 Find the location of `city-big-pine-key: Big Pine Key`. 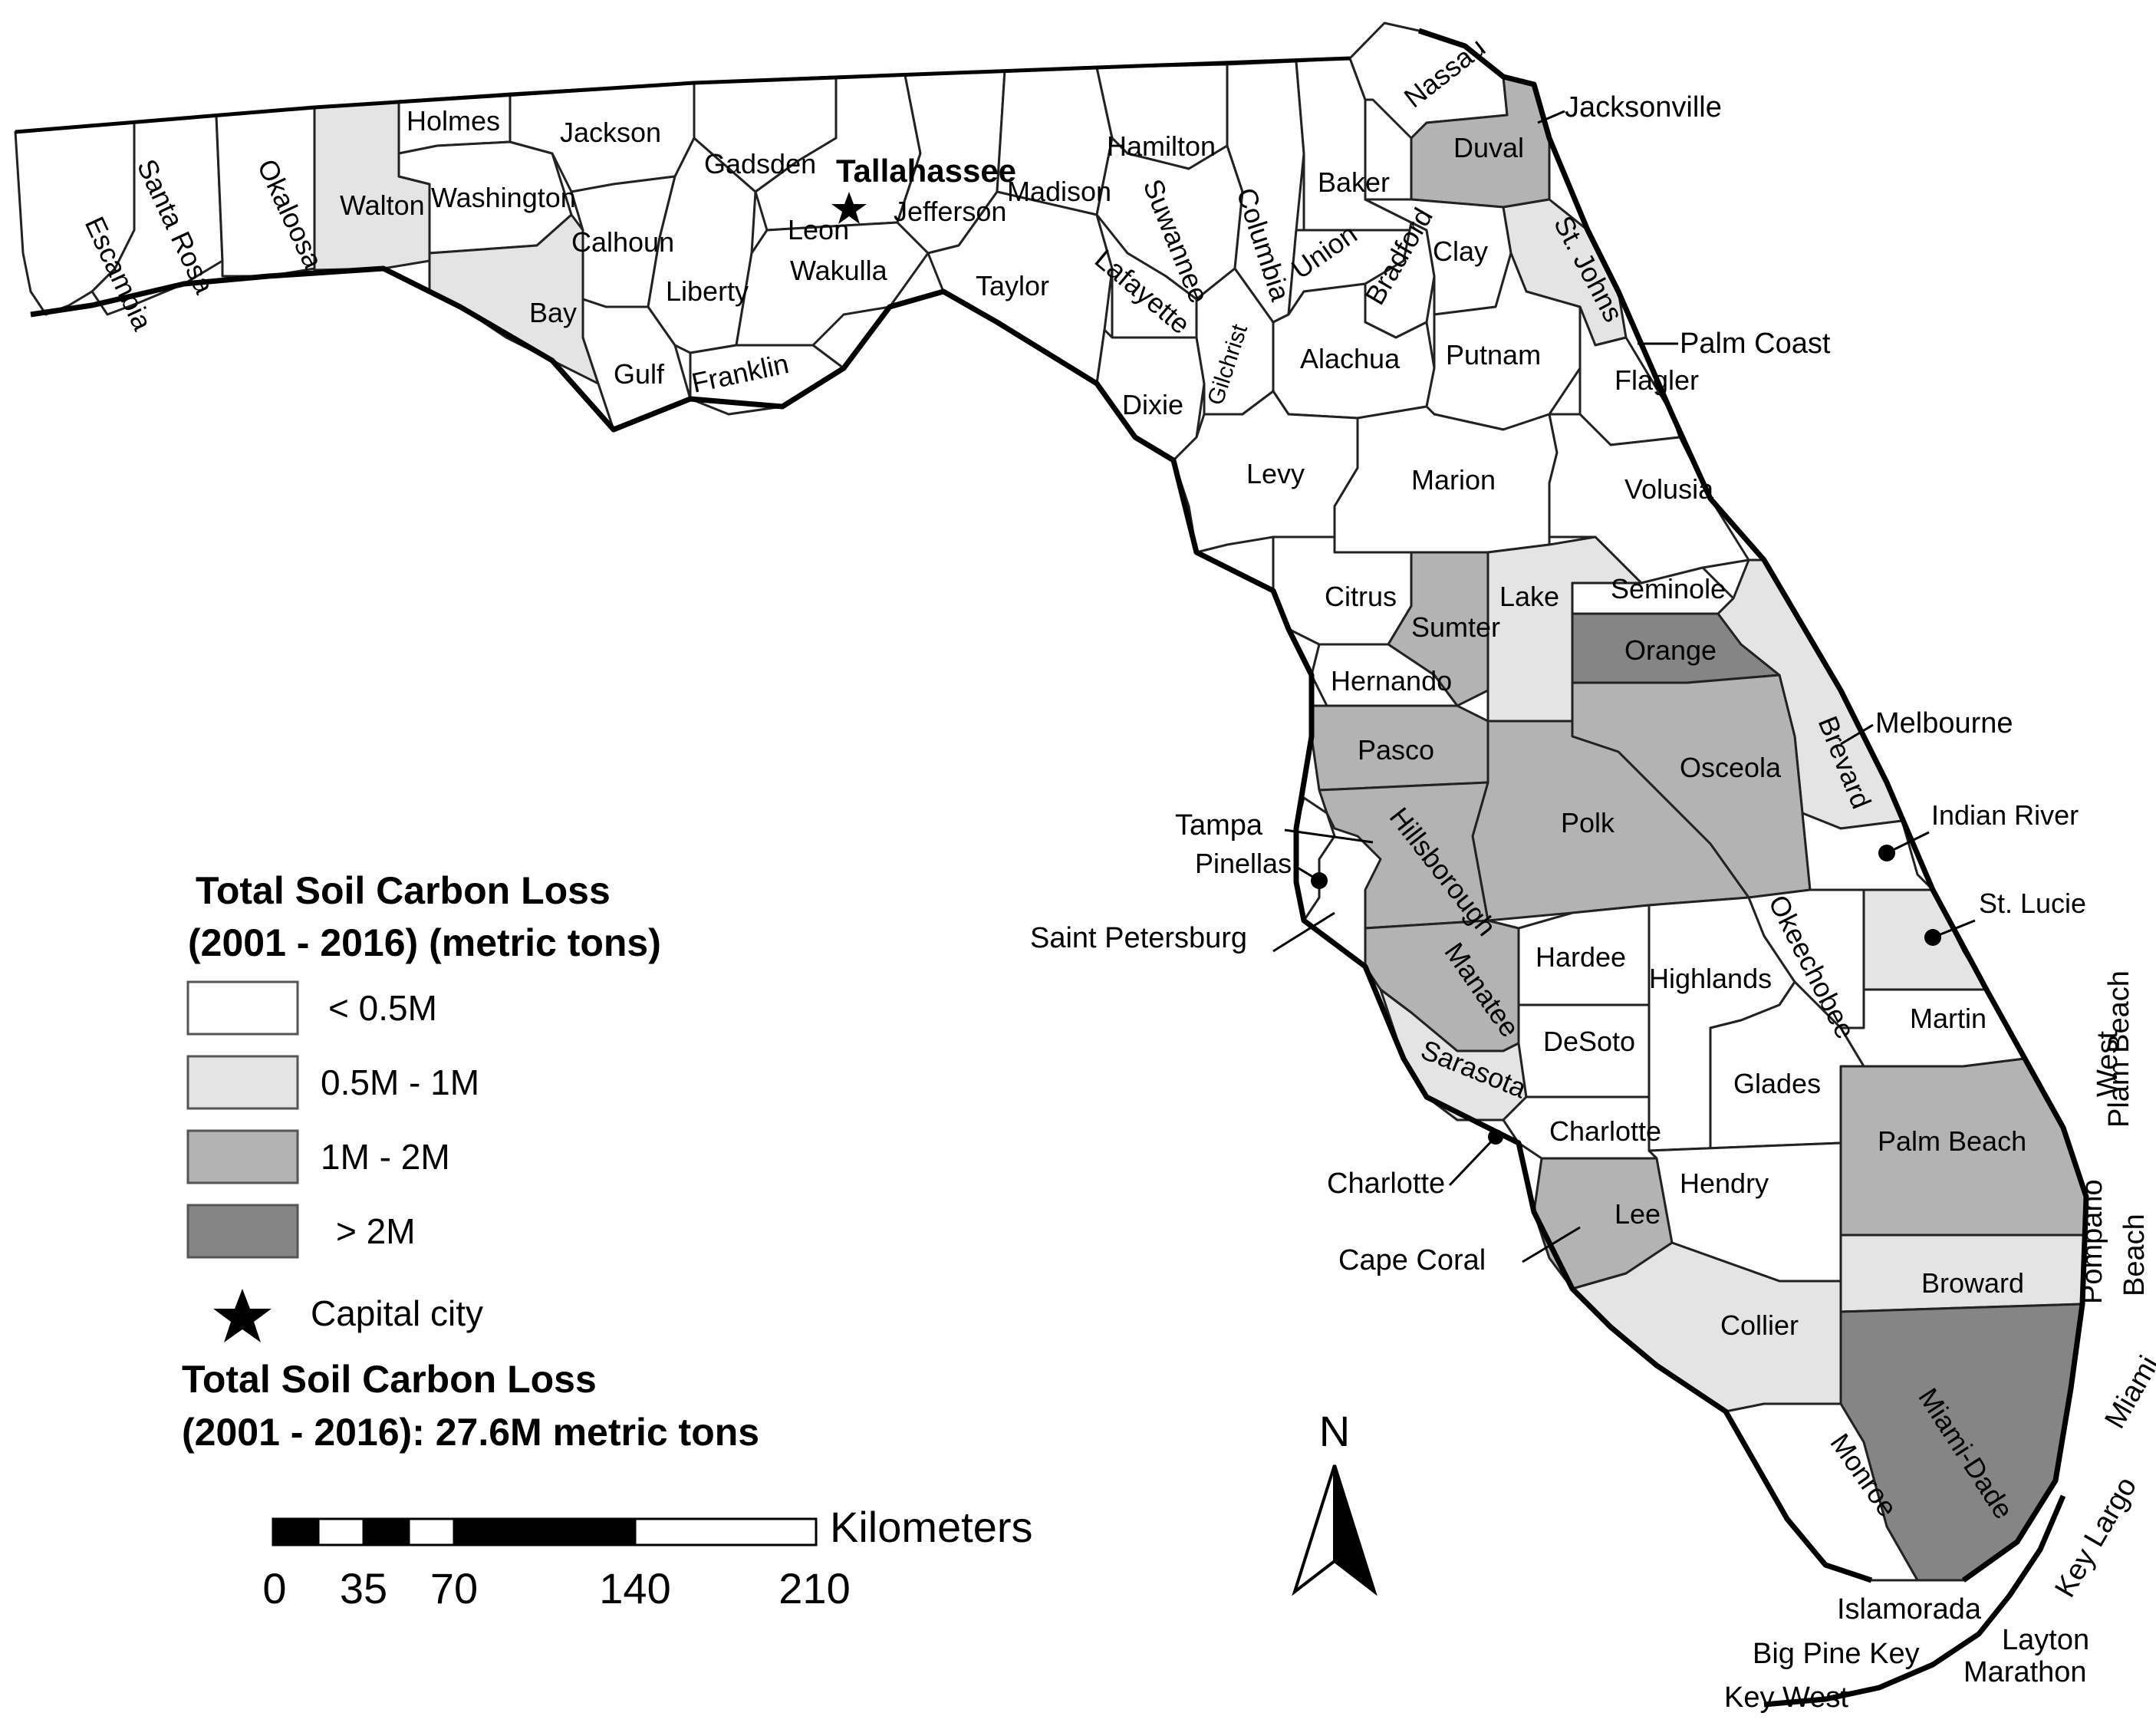

city-big-pine-key: Big Pine Key is located at coordinates (1836, 1654).